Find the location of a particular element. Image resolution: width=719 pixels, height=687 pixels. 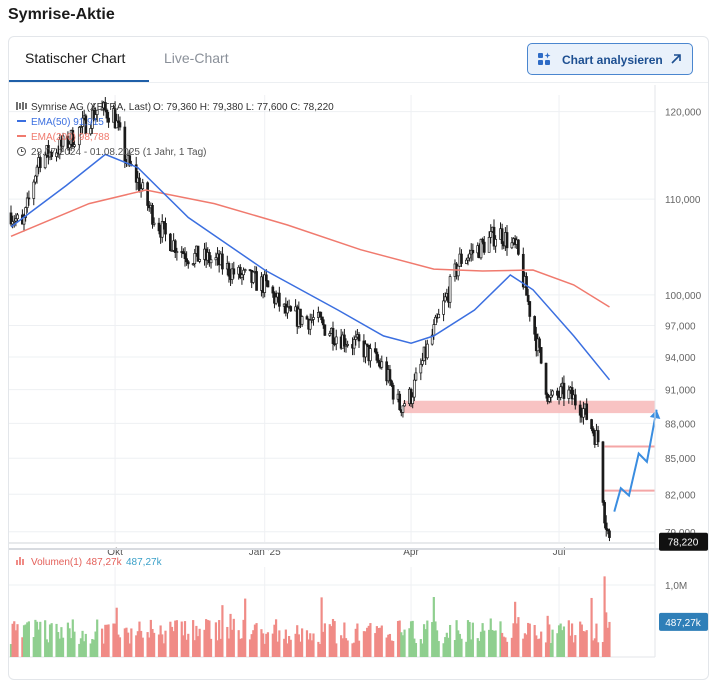

legend-ema200: EMA(200) 98,788 is located at coordinates (70, 137).